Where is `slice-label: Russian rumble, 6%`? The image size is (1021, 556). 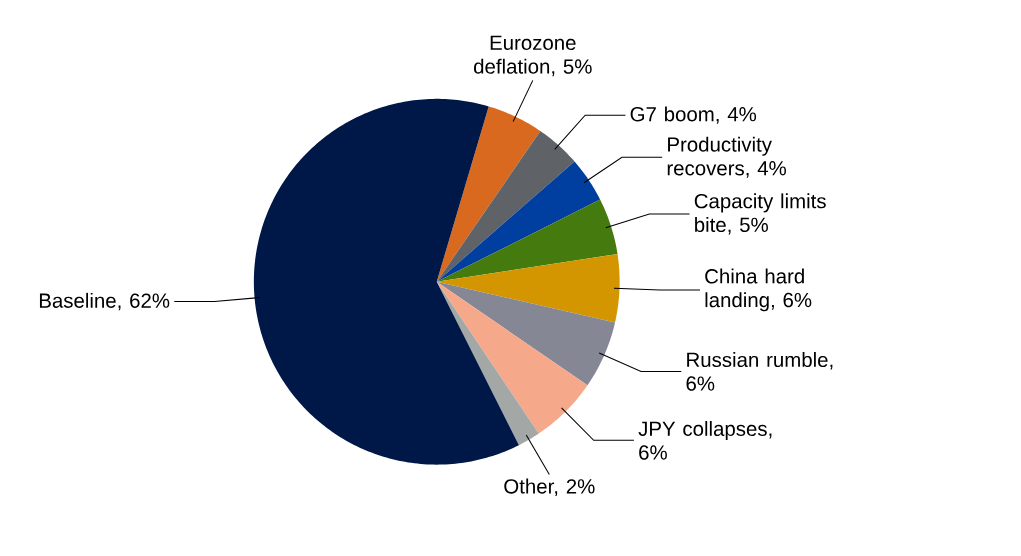 slice-label: Russian rumble, 6% is located at coordinates (759, 372).